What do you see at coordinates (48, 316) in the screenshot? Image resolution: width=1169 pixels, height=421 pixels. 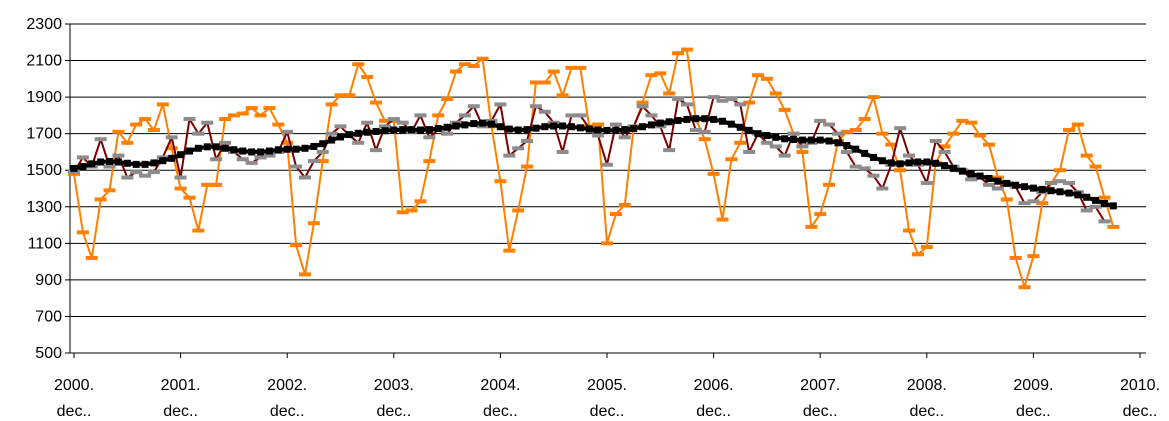 I see `y-tick-label: 700` at bounding box center [48, 316].